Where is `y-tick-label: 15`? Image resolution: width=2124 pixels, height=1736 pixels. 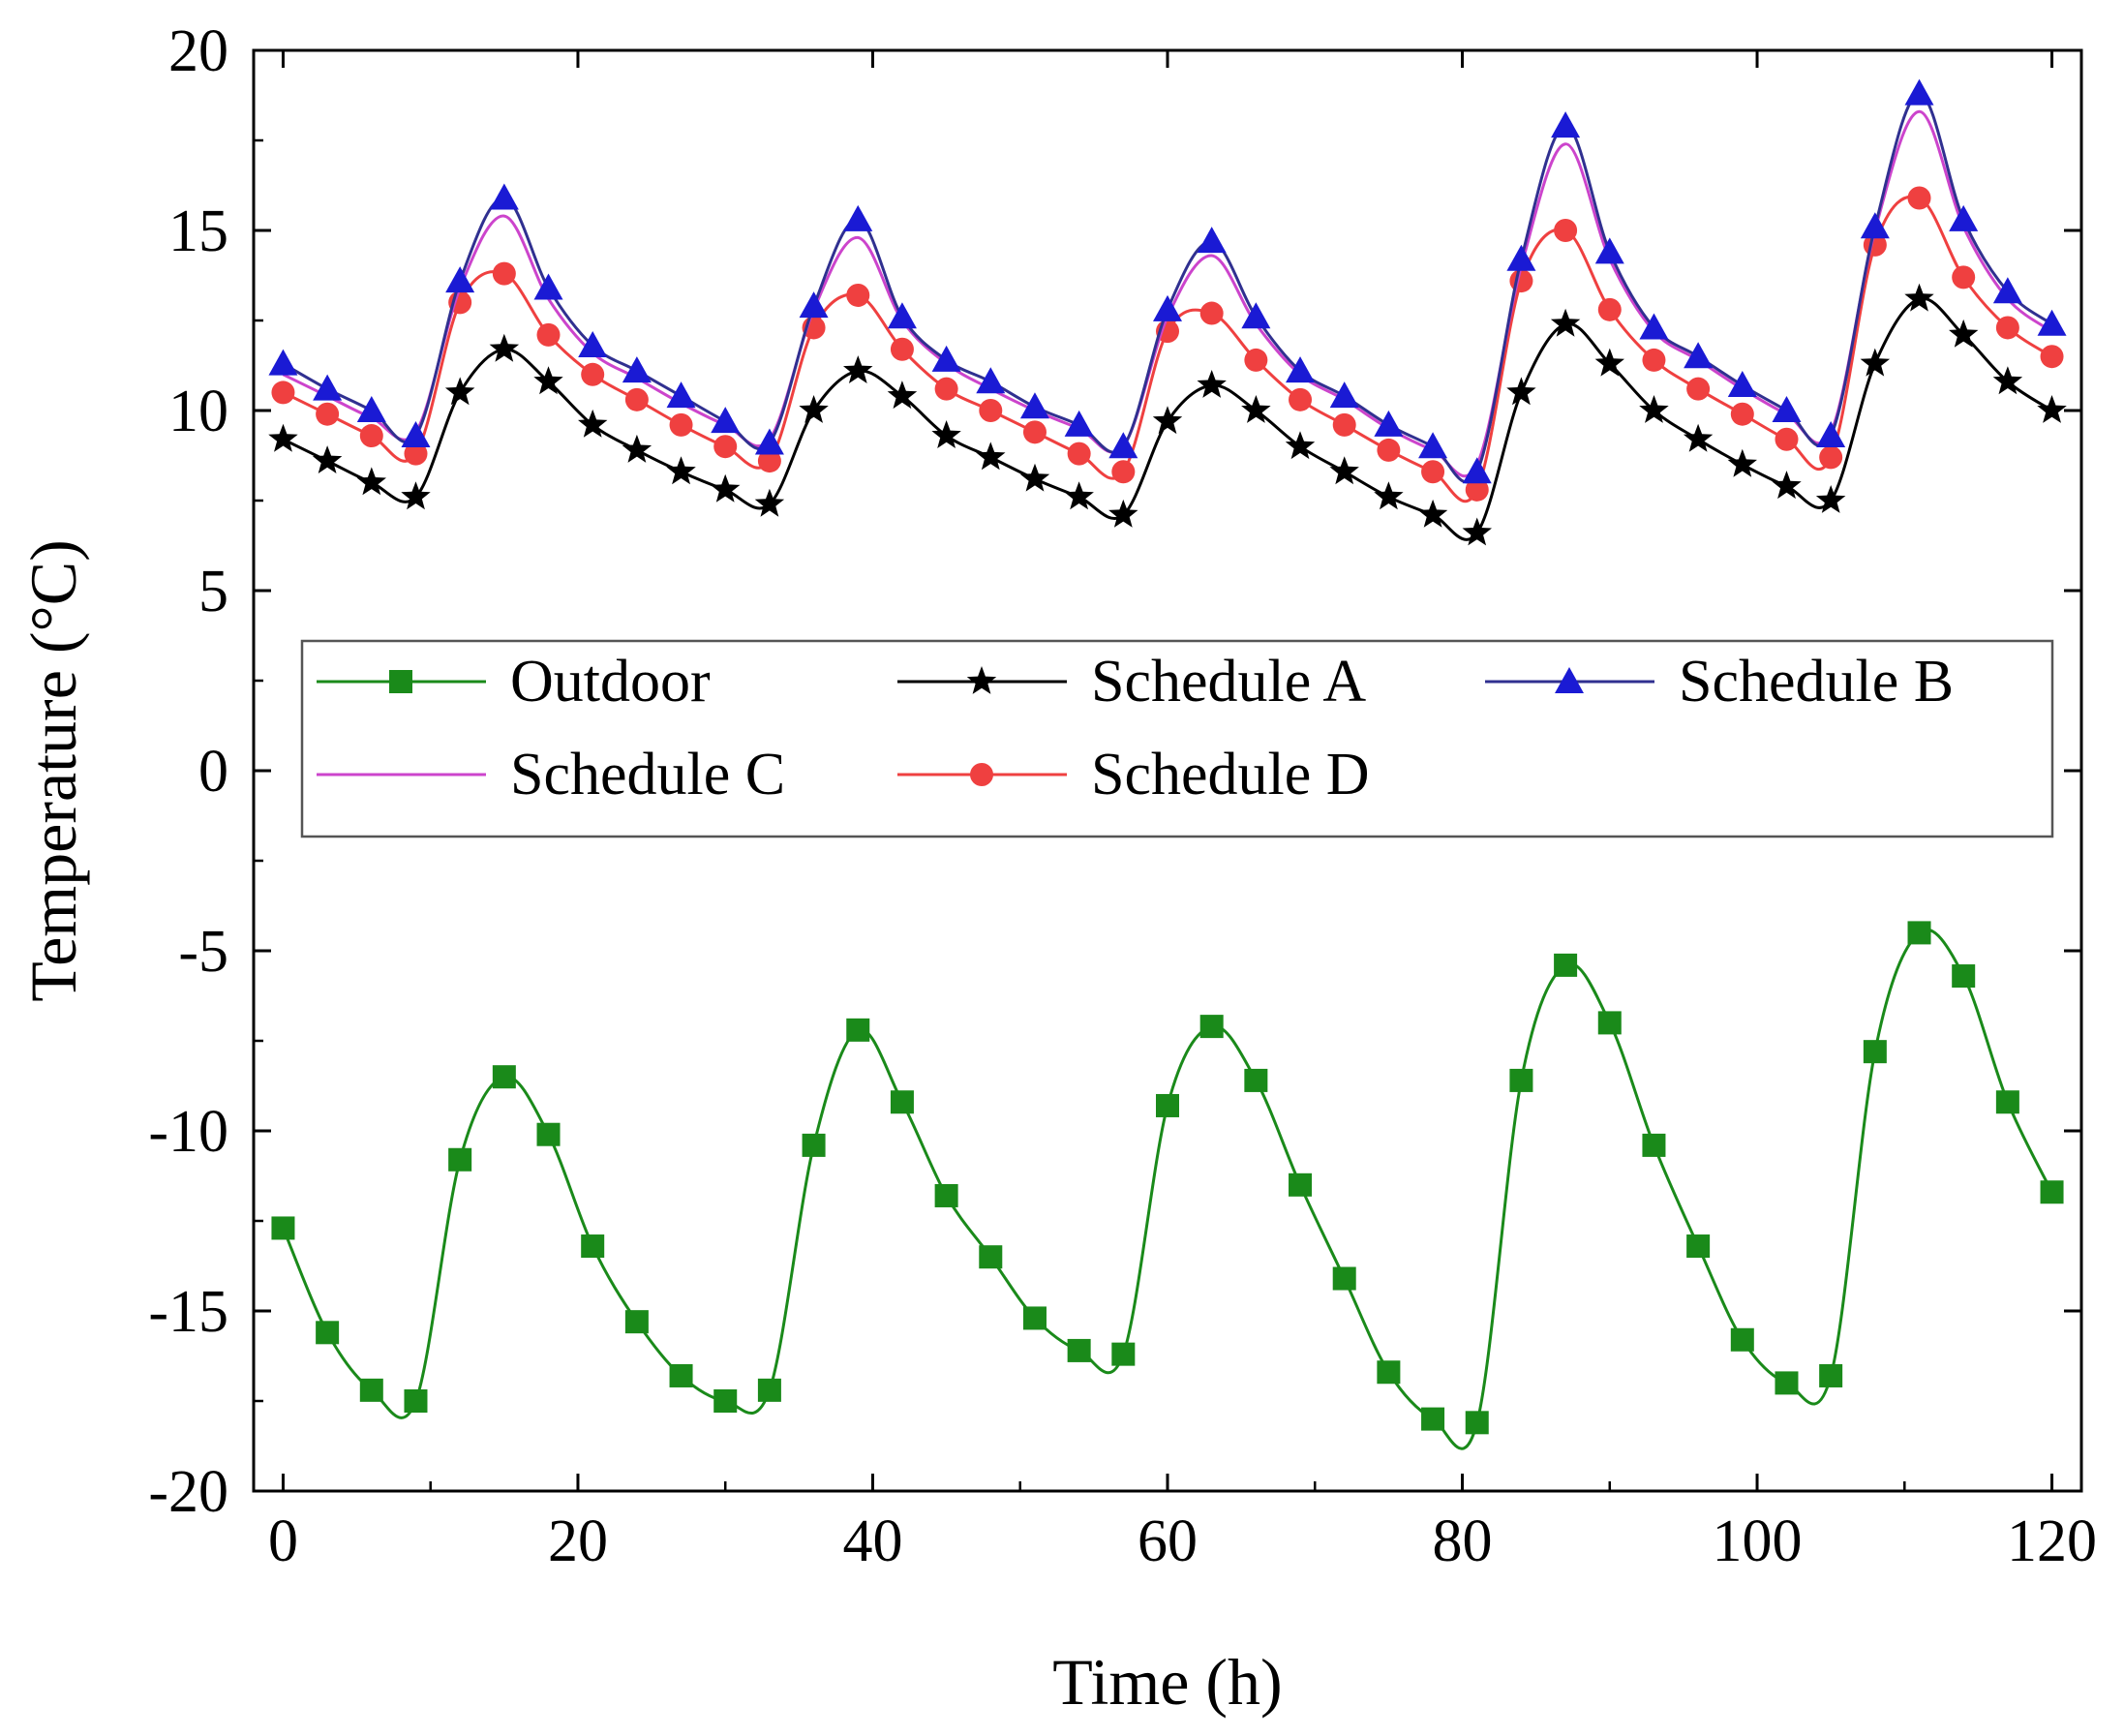
y-tick-label: 15 is located at coordinates (198, 231).